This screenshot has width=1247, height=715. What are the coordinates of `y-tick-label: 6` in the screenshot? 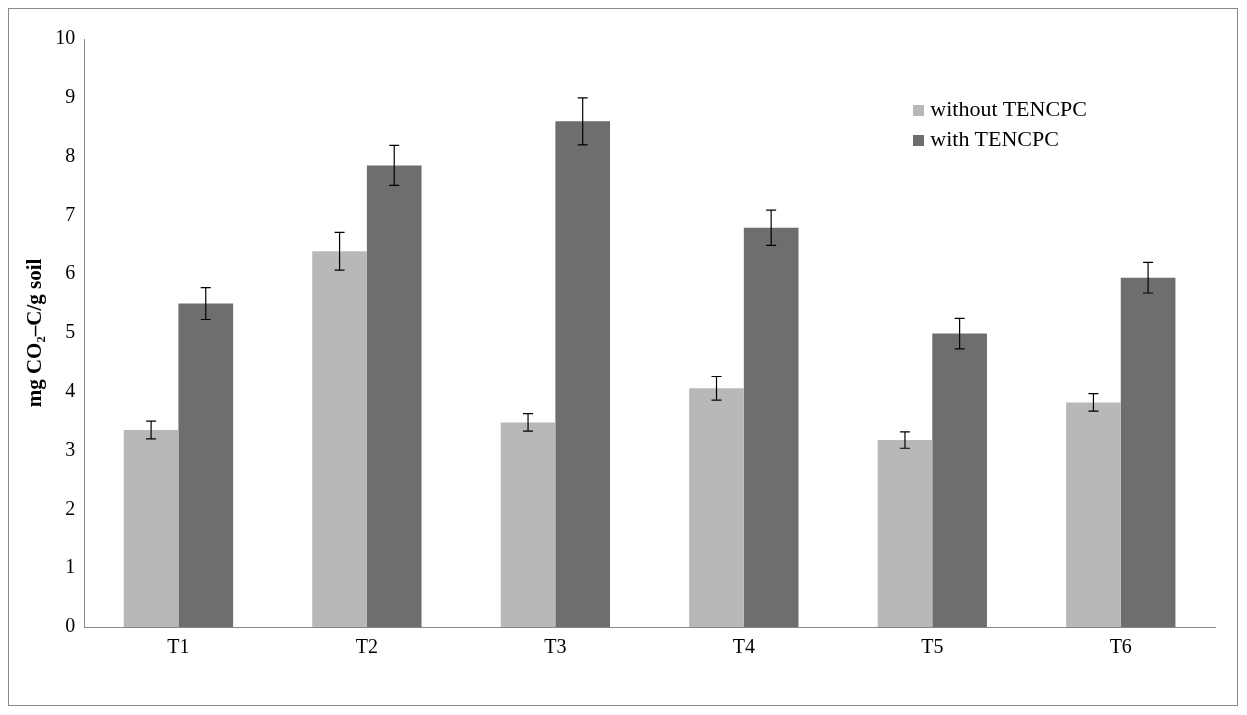 It's located at (70, 272).